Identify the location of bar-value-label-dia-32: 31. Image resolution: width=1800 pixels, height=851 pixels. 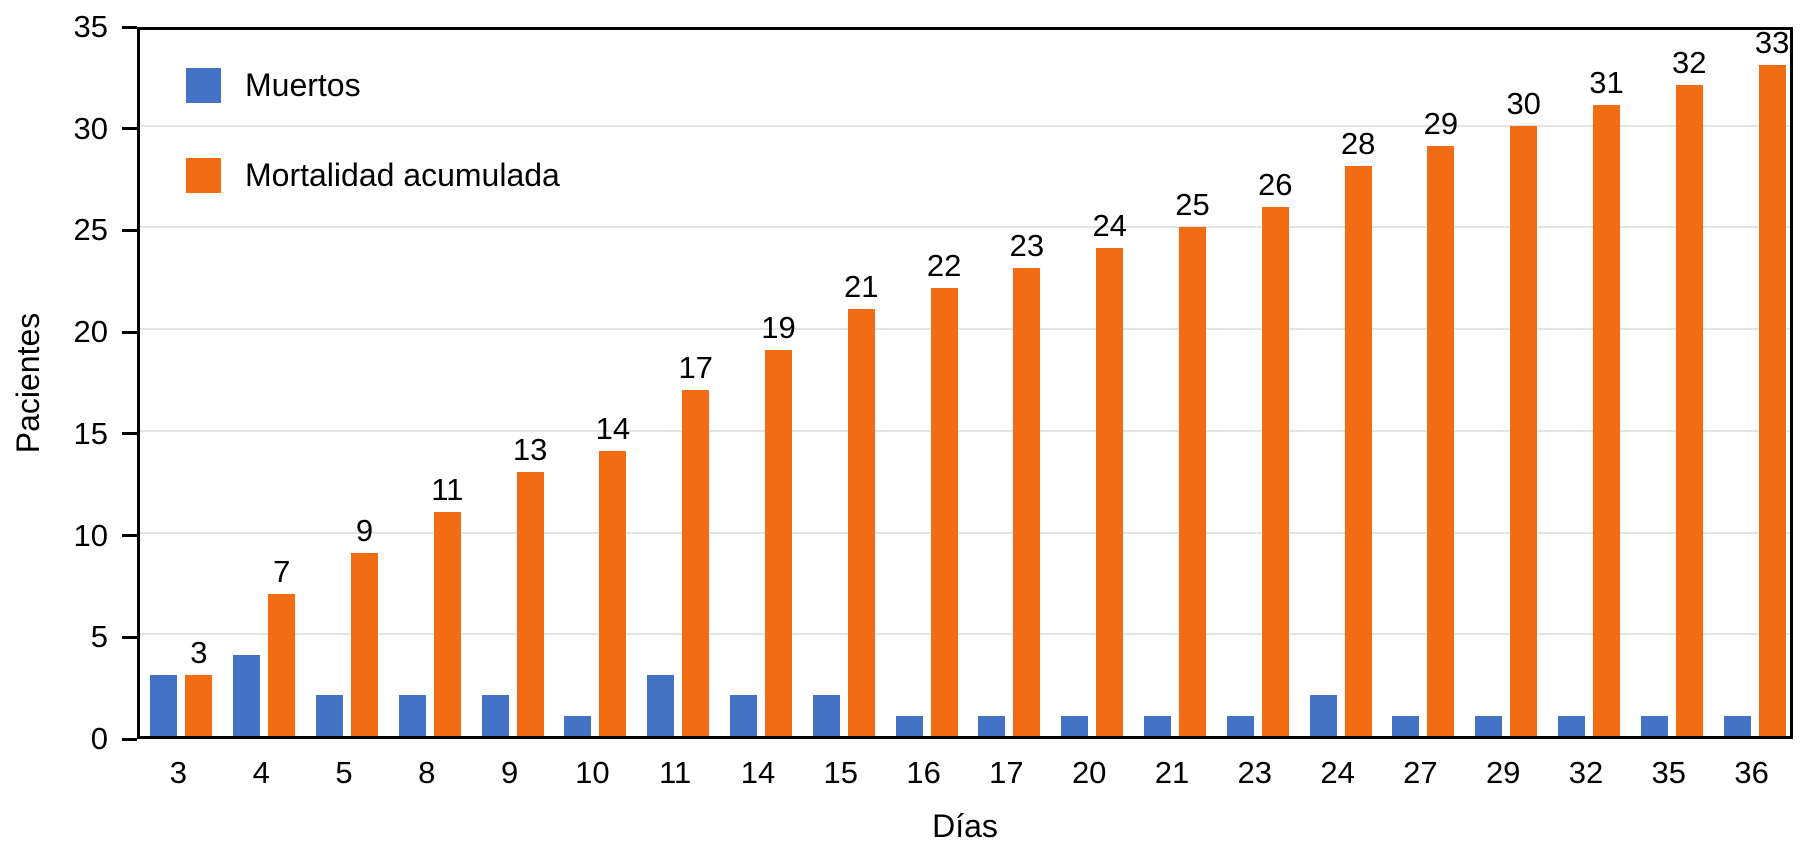
(1606, 83).